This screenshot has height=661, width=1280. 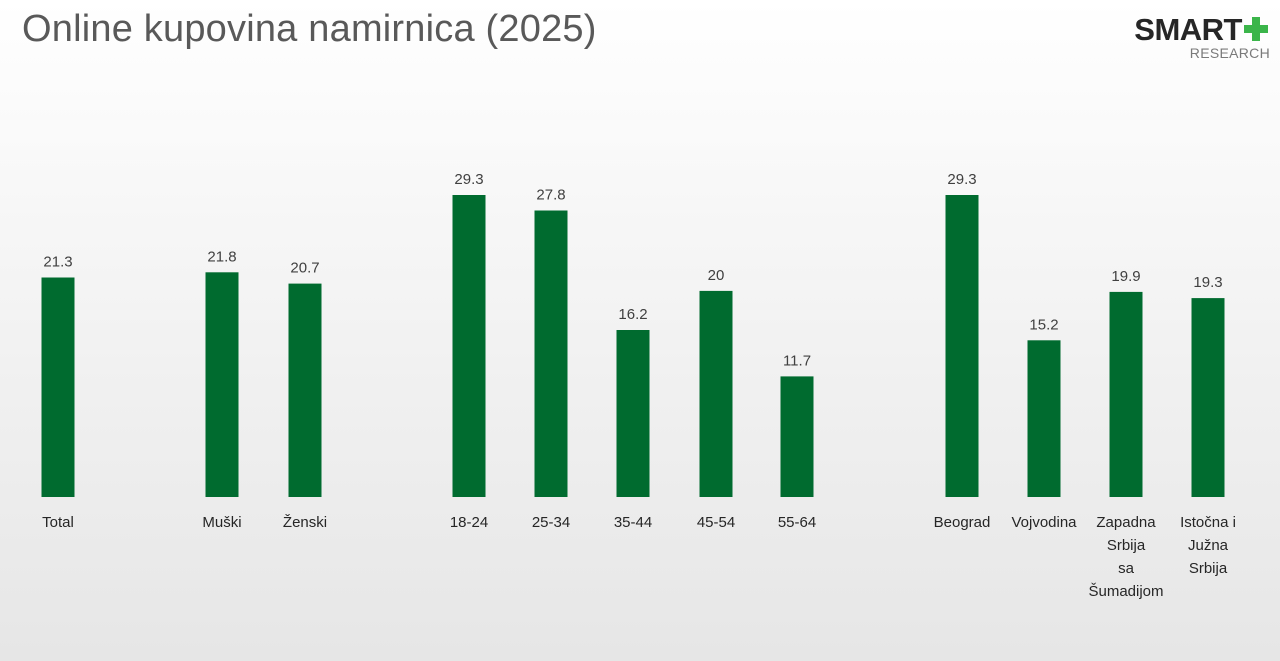 I want to click on category-label-line: 45-54, so click(x=716, y=522).